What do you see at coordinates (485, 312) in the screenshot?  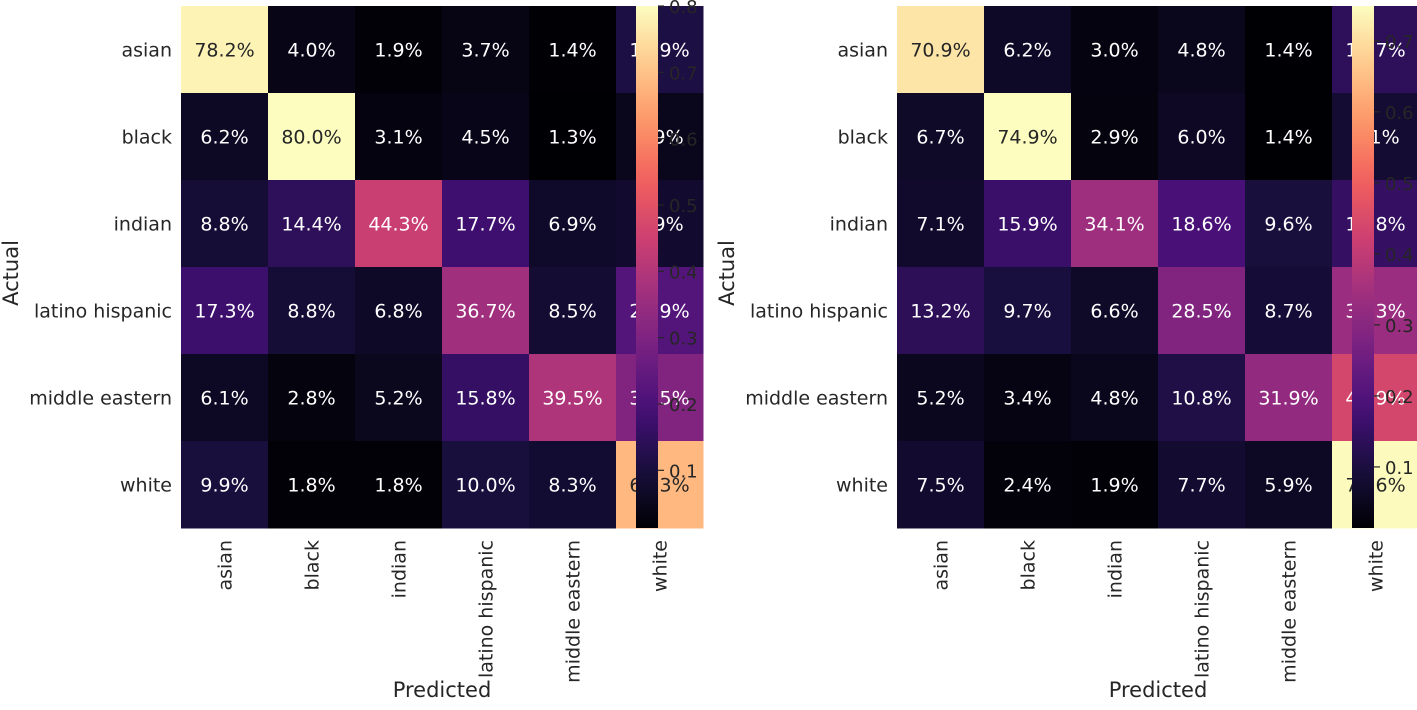 I see `cell-value-label: 36.7%` at bounding box center [485, 312].